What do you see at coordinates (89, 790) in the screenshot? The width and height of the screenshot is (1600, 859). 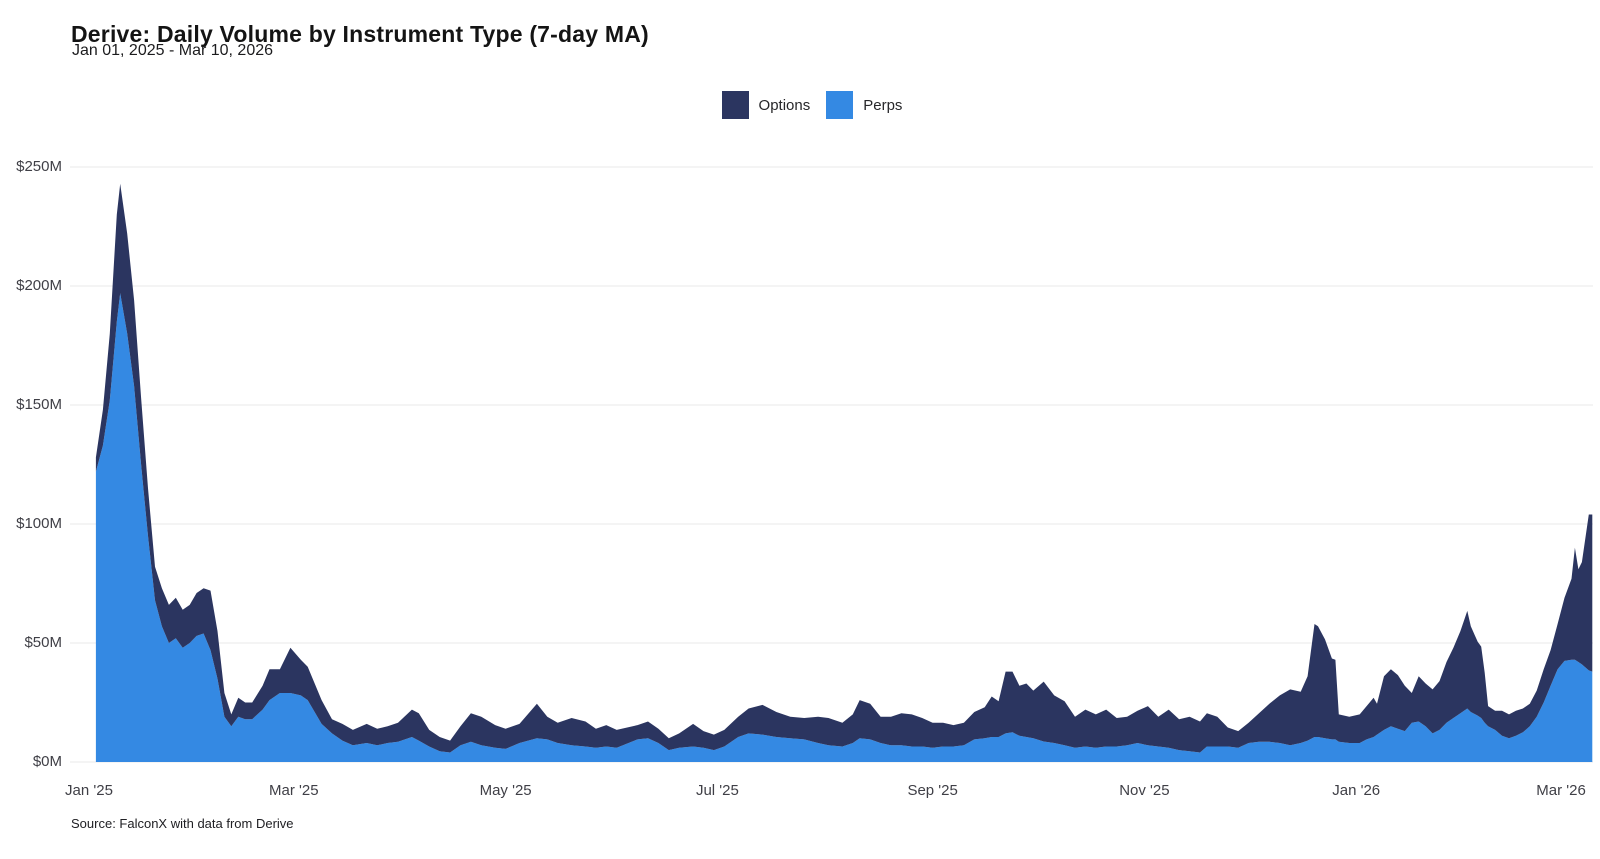 I see `x-axis-label: Jan '25` at bounding box center [89, 790].